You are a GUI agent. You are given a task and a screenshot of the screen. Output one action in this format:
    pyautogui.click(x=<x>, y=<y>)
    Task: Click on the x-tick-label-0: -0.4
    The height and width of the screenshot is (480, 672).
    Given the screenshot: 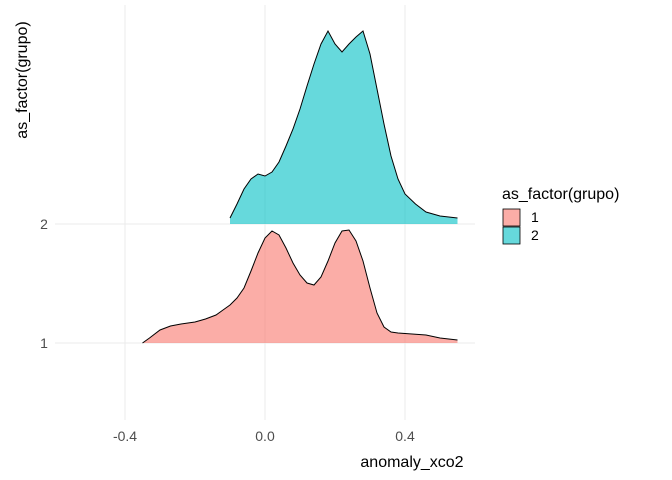 What is the action you would take?
    pyautogui.click(x=125, y=436)
    